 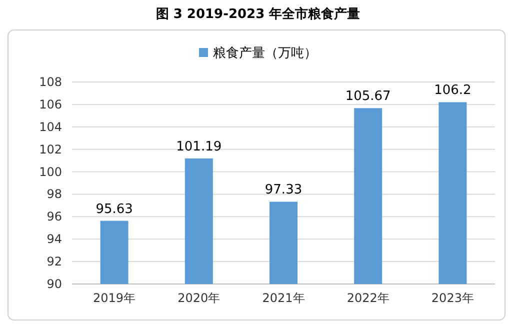 What do you see at coordinates (50, 104) in the screenshot?
I see `y-tick-label: 106` at bounding box center [50, 104].